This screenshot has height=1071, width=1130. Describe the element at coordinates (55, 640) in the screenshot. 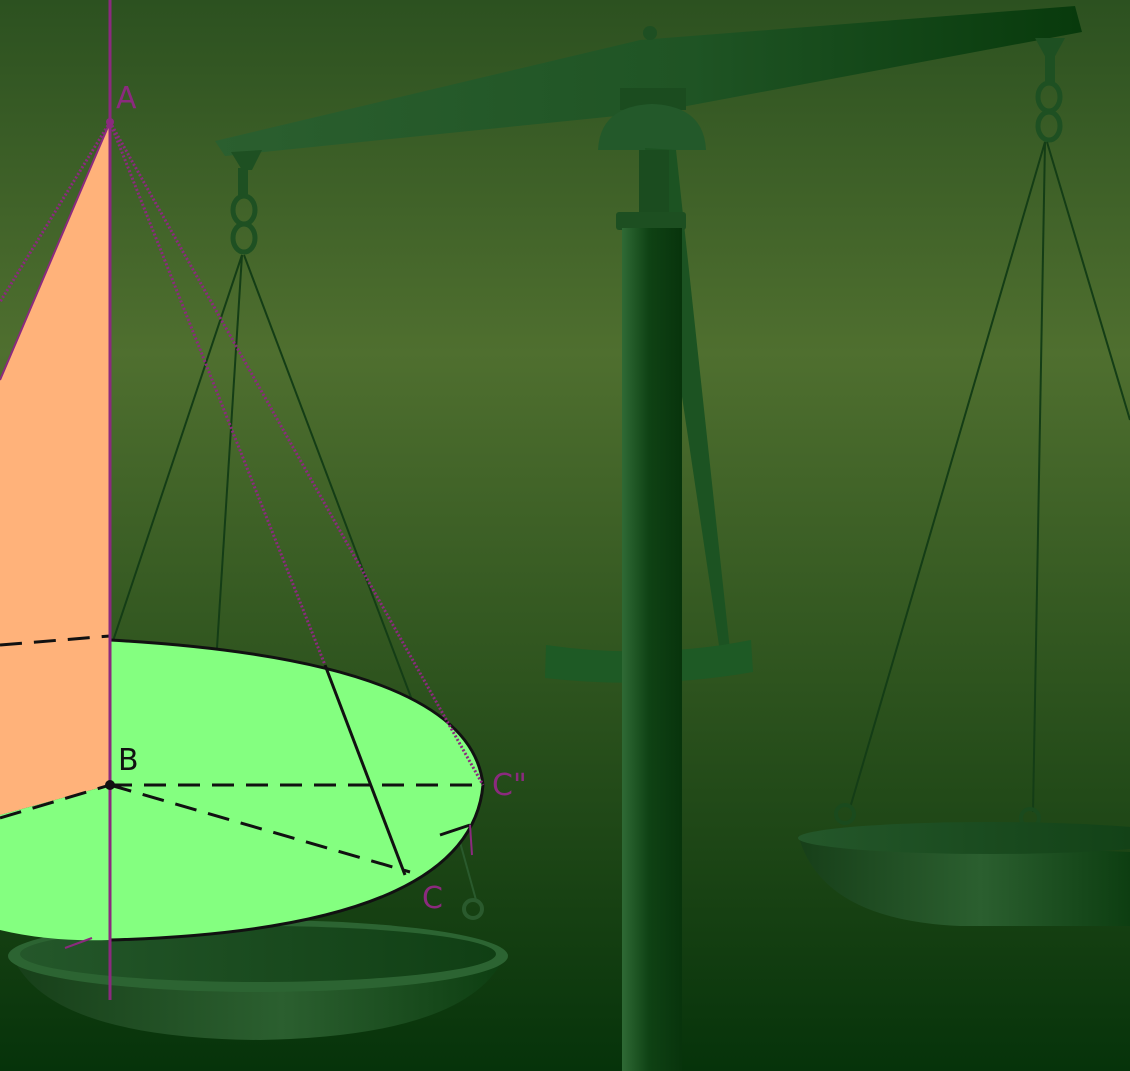

I see `hidden-edge-top` at that location.